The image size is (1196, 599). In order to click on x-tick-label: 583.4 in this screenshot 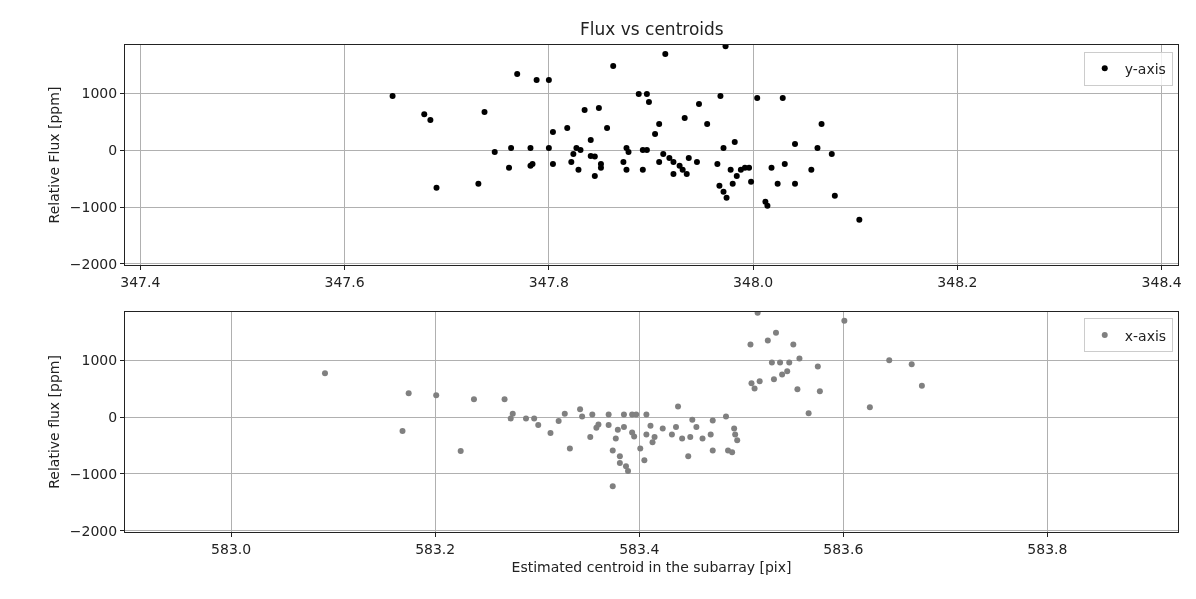, I will do `click(639, 548)`.